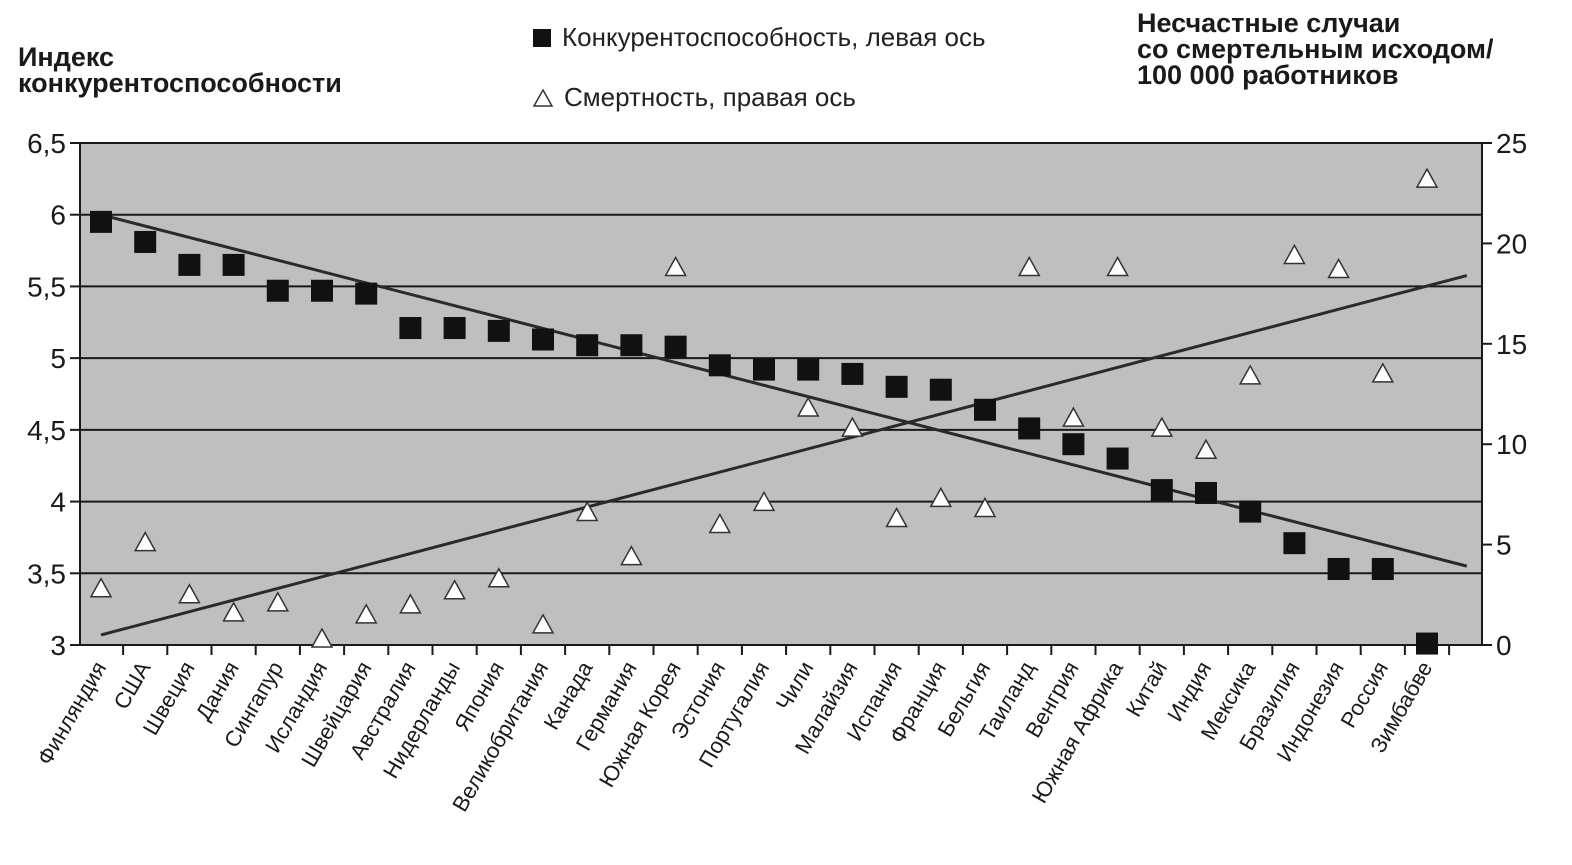 The width and height of the screenshot is (1572, 865). Describe the element at coordinates (1511, 243) in the screenshot. I see `right-tick-label: 20` at that location.